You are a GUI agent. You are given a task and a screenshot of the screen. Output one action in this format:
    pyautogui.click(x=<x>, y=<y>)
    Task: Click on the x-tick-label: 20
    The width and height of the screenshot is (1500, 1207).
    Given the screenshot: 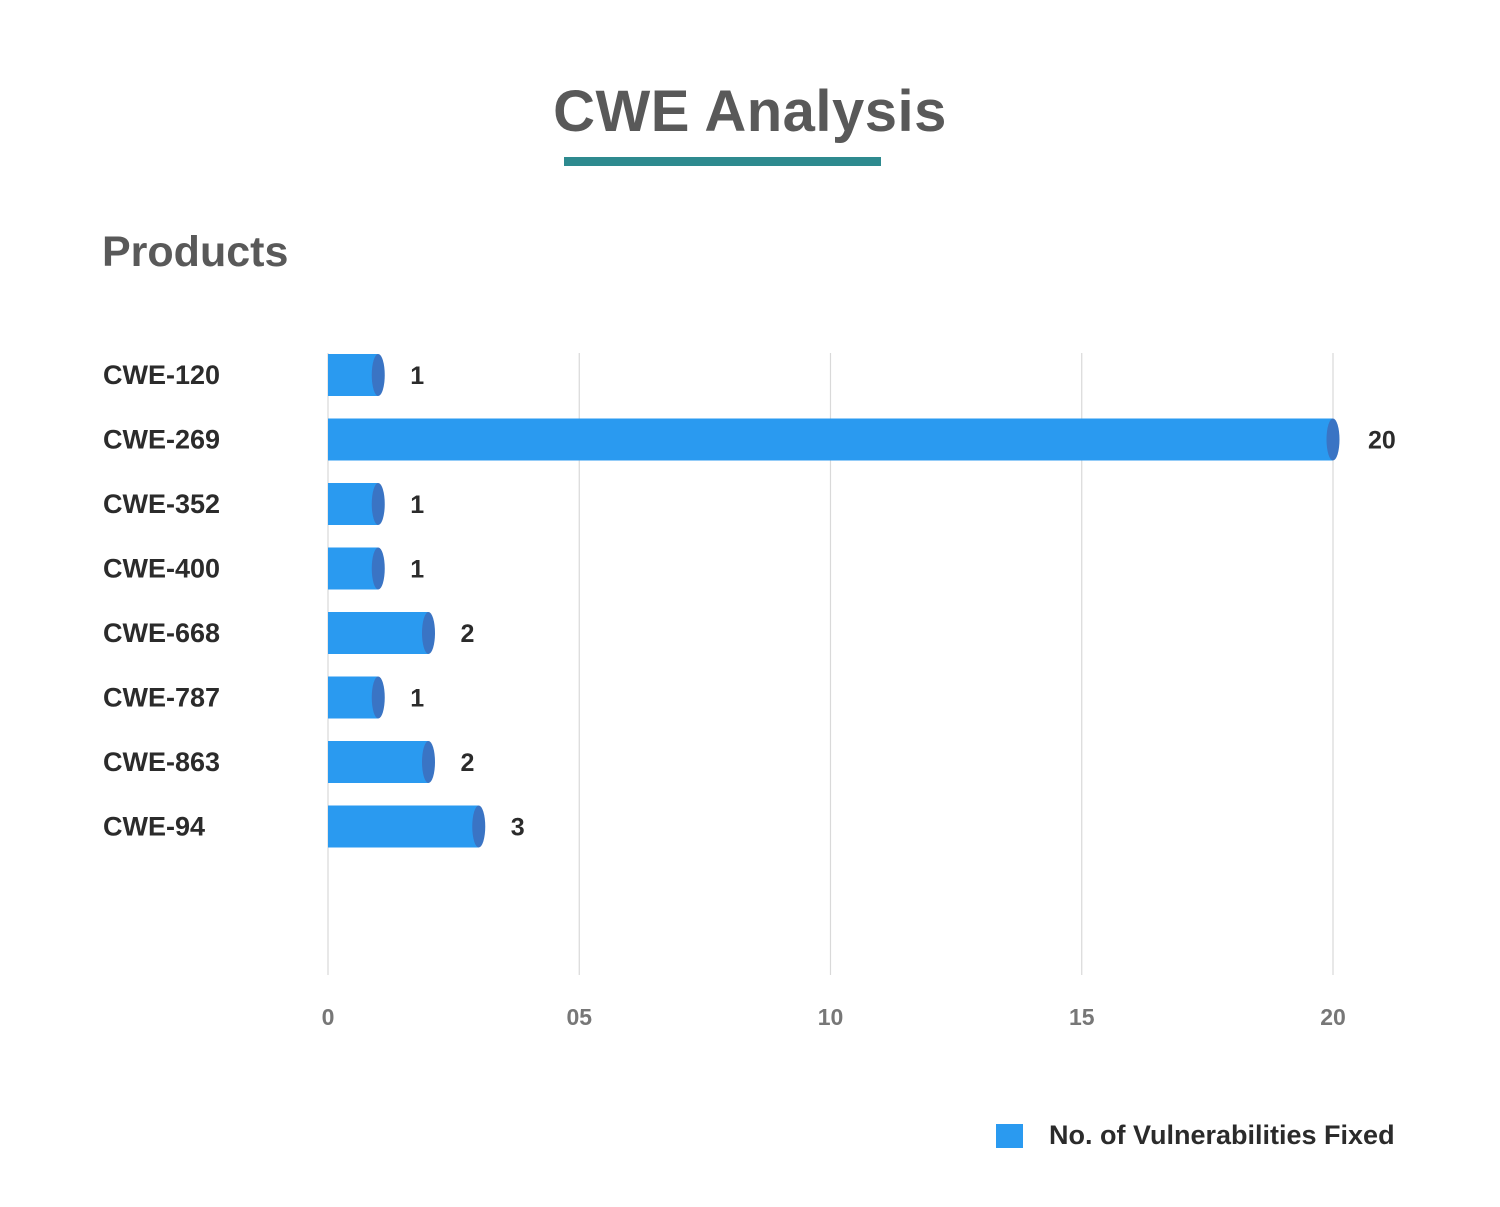 What is the action you would take?
    pyautogui.click(x=1333, y=1017)
    